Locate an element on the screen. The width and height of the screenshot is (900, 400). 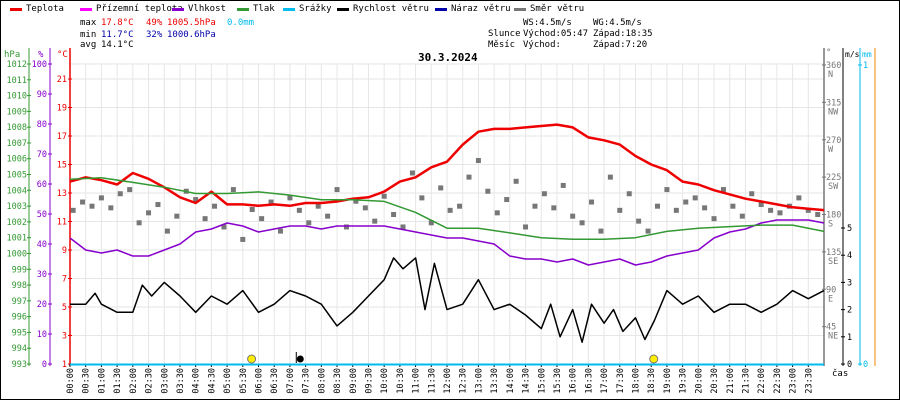
info-moonset: Západ:7:20 is located at coordinates (620, 45).